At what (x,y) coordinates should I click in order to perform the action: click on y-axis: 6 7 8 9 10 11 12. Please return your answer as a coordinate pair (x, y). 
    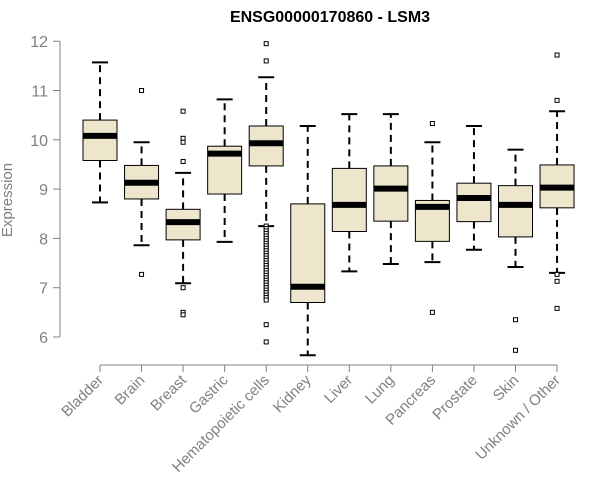
    Looking at the image, I should click on (45, 190).